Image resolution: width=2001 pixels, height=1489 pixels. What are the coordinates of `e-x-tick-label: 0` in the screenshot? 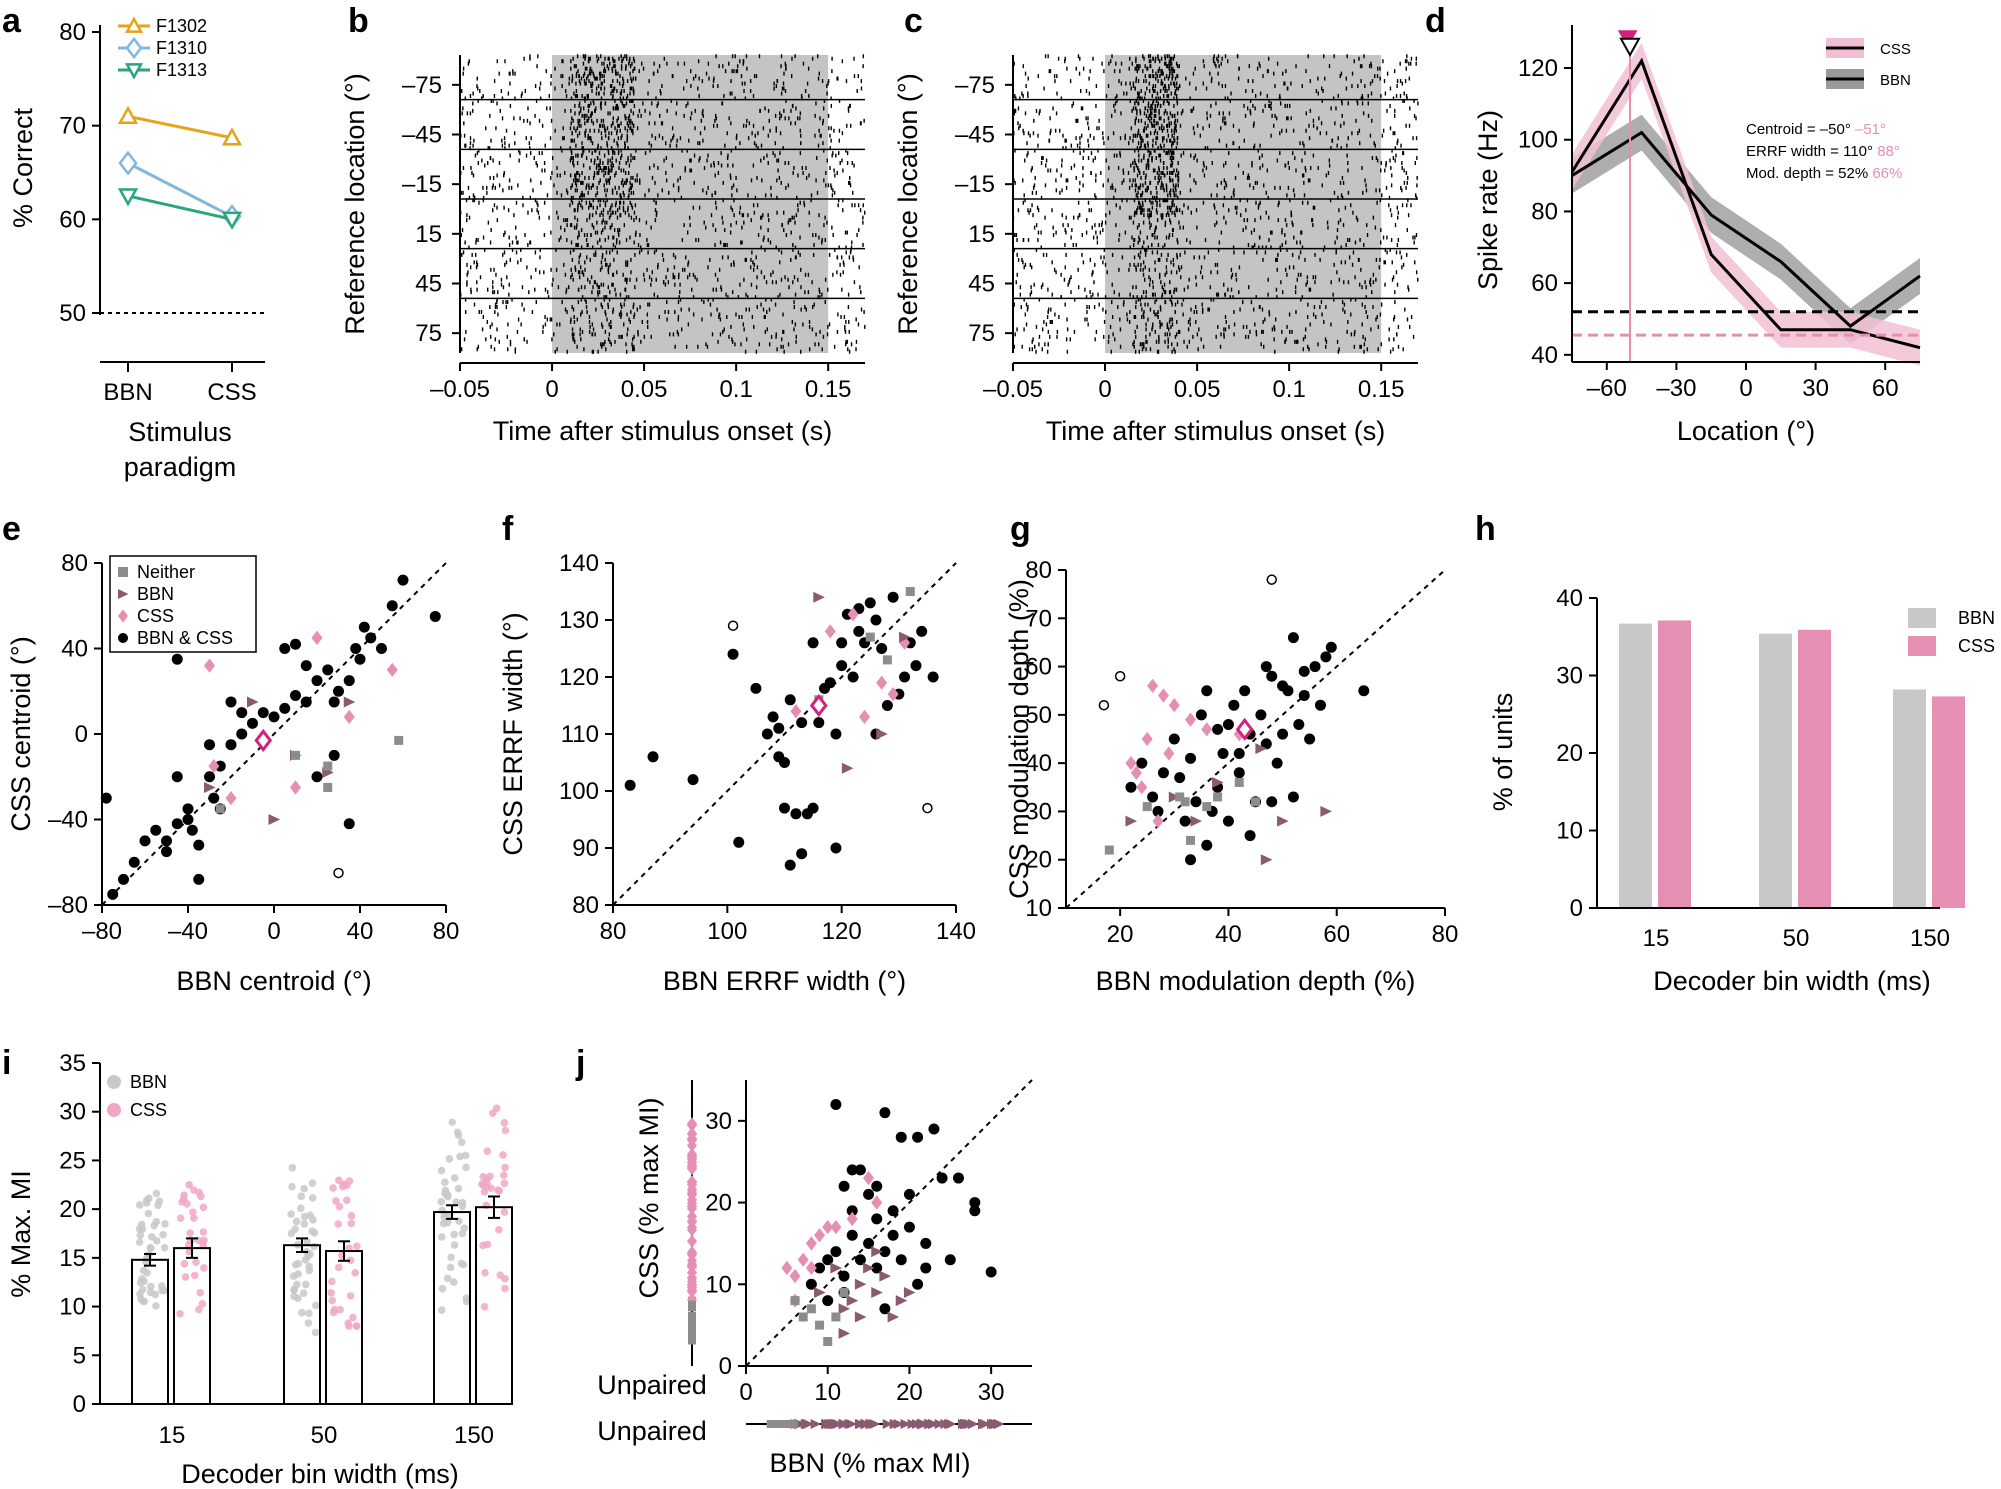 It's located at (273, 931).